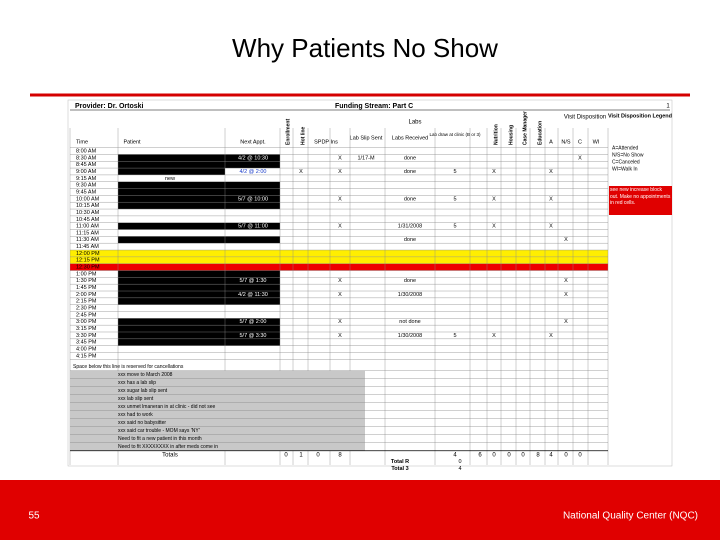  What do you see at coordinates (253, 142) in the screenshot?
I see `cell-text: Next Appt.` at bounding box center [253, 142].